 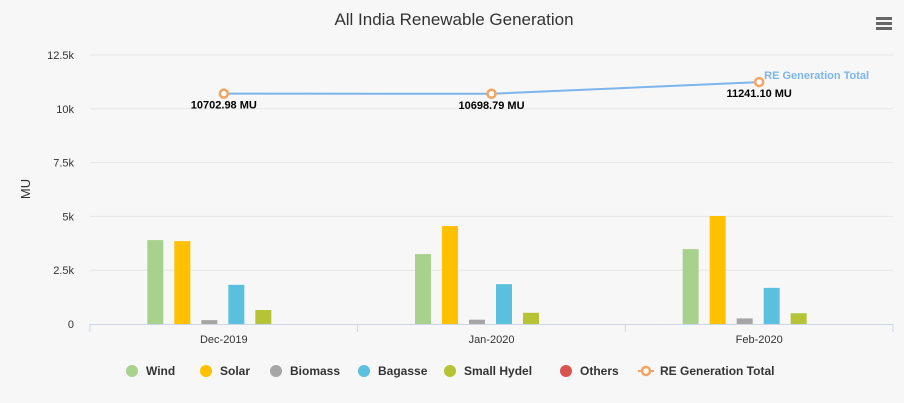 I want to click on legend-item: Solar, so click(x=225, y=371).